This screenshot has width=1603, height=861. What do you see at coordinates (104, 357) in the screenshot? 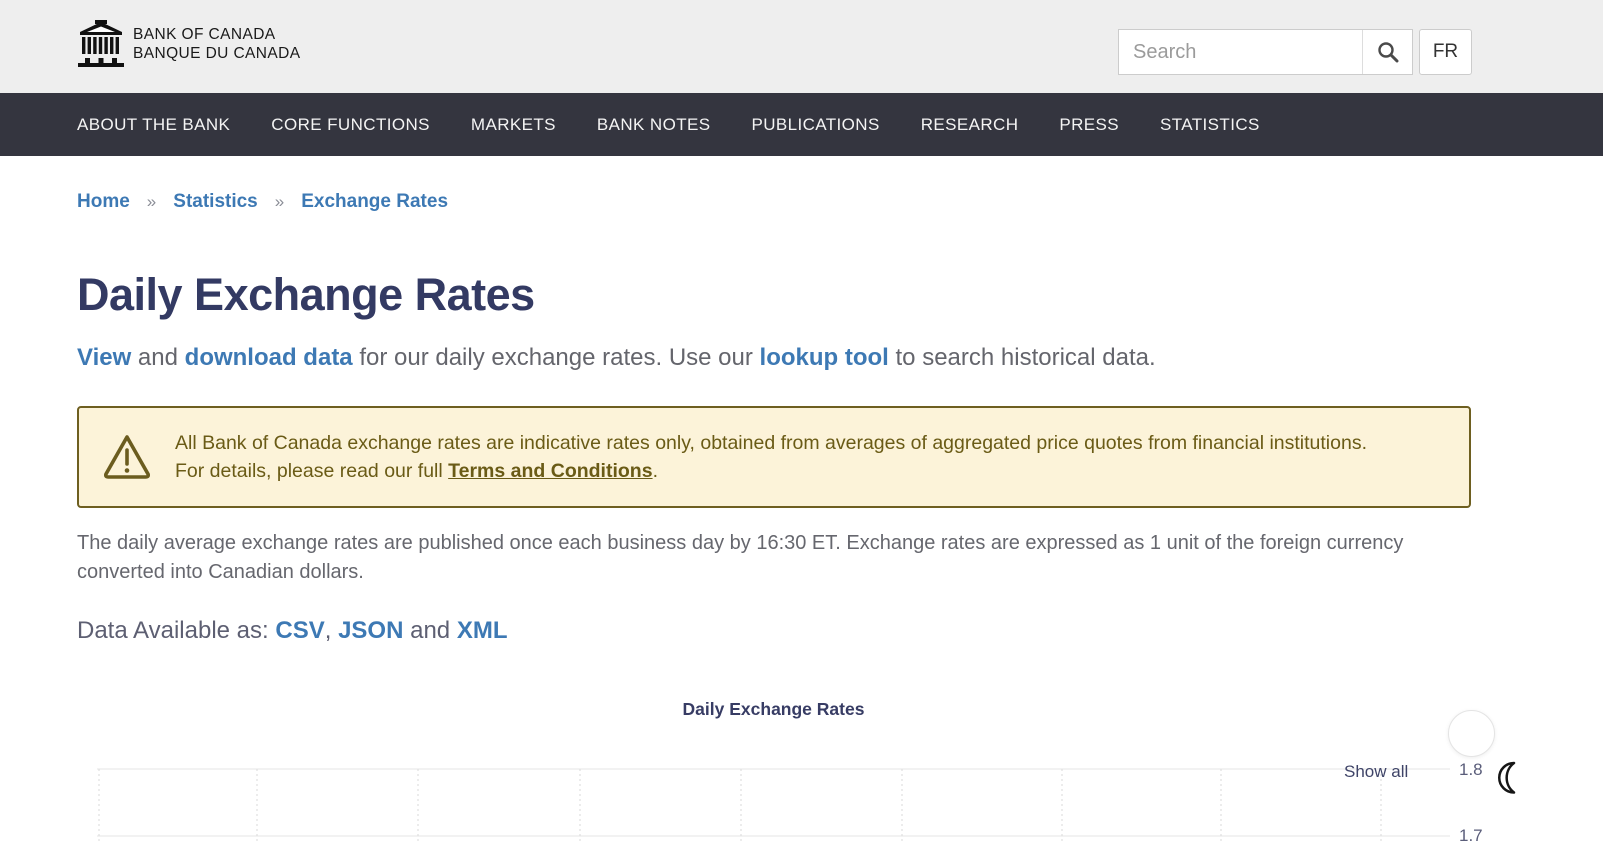
I see `view-link: View` at bounding box center [104, 357].